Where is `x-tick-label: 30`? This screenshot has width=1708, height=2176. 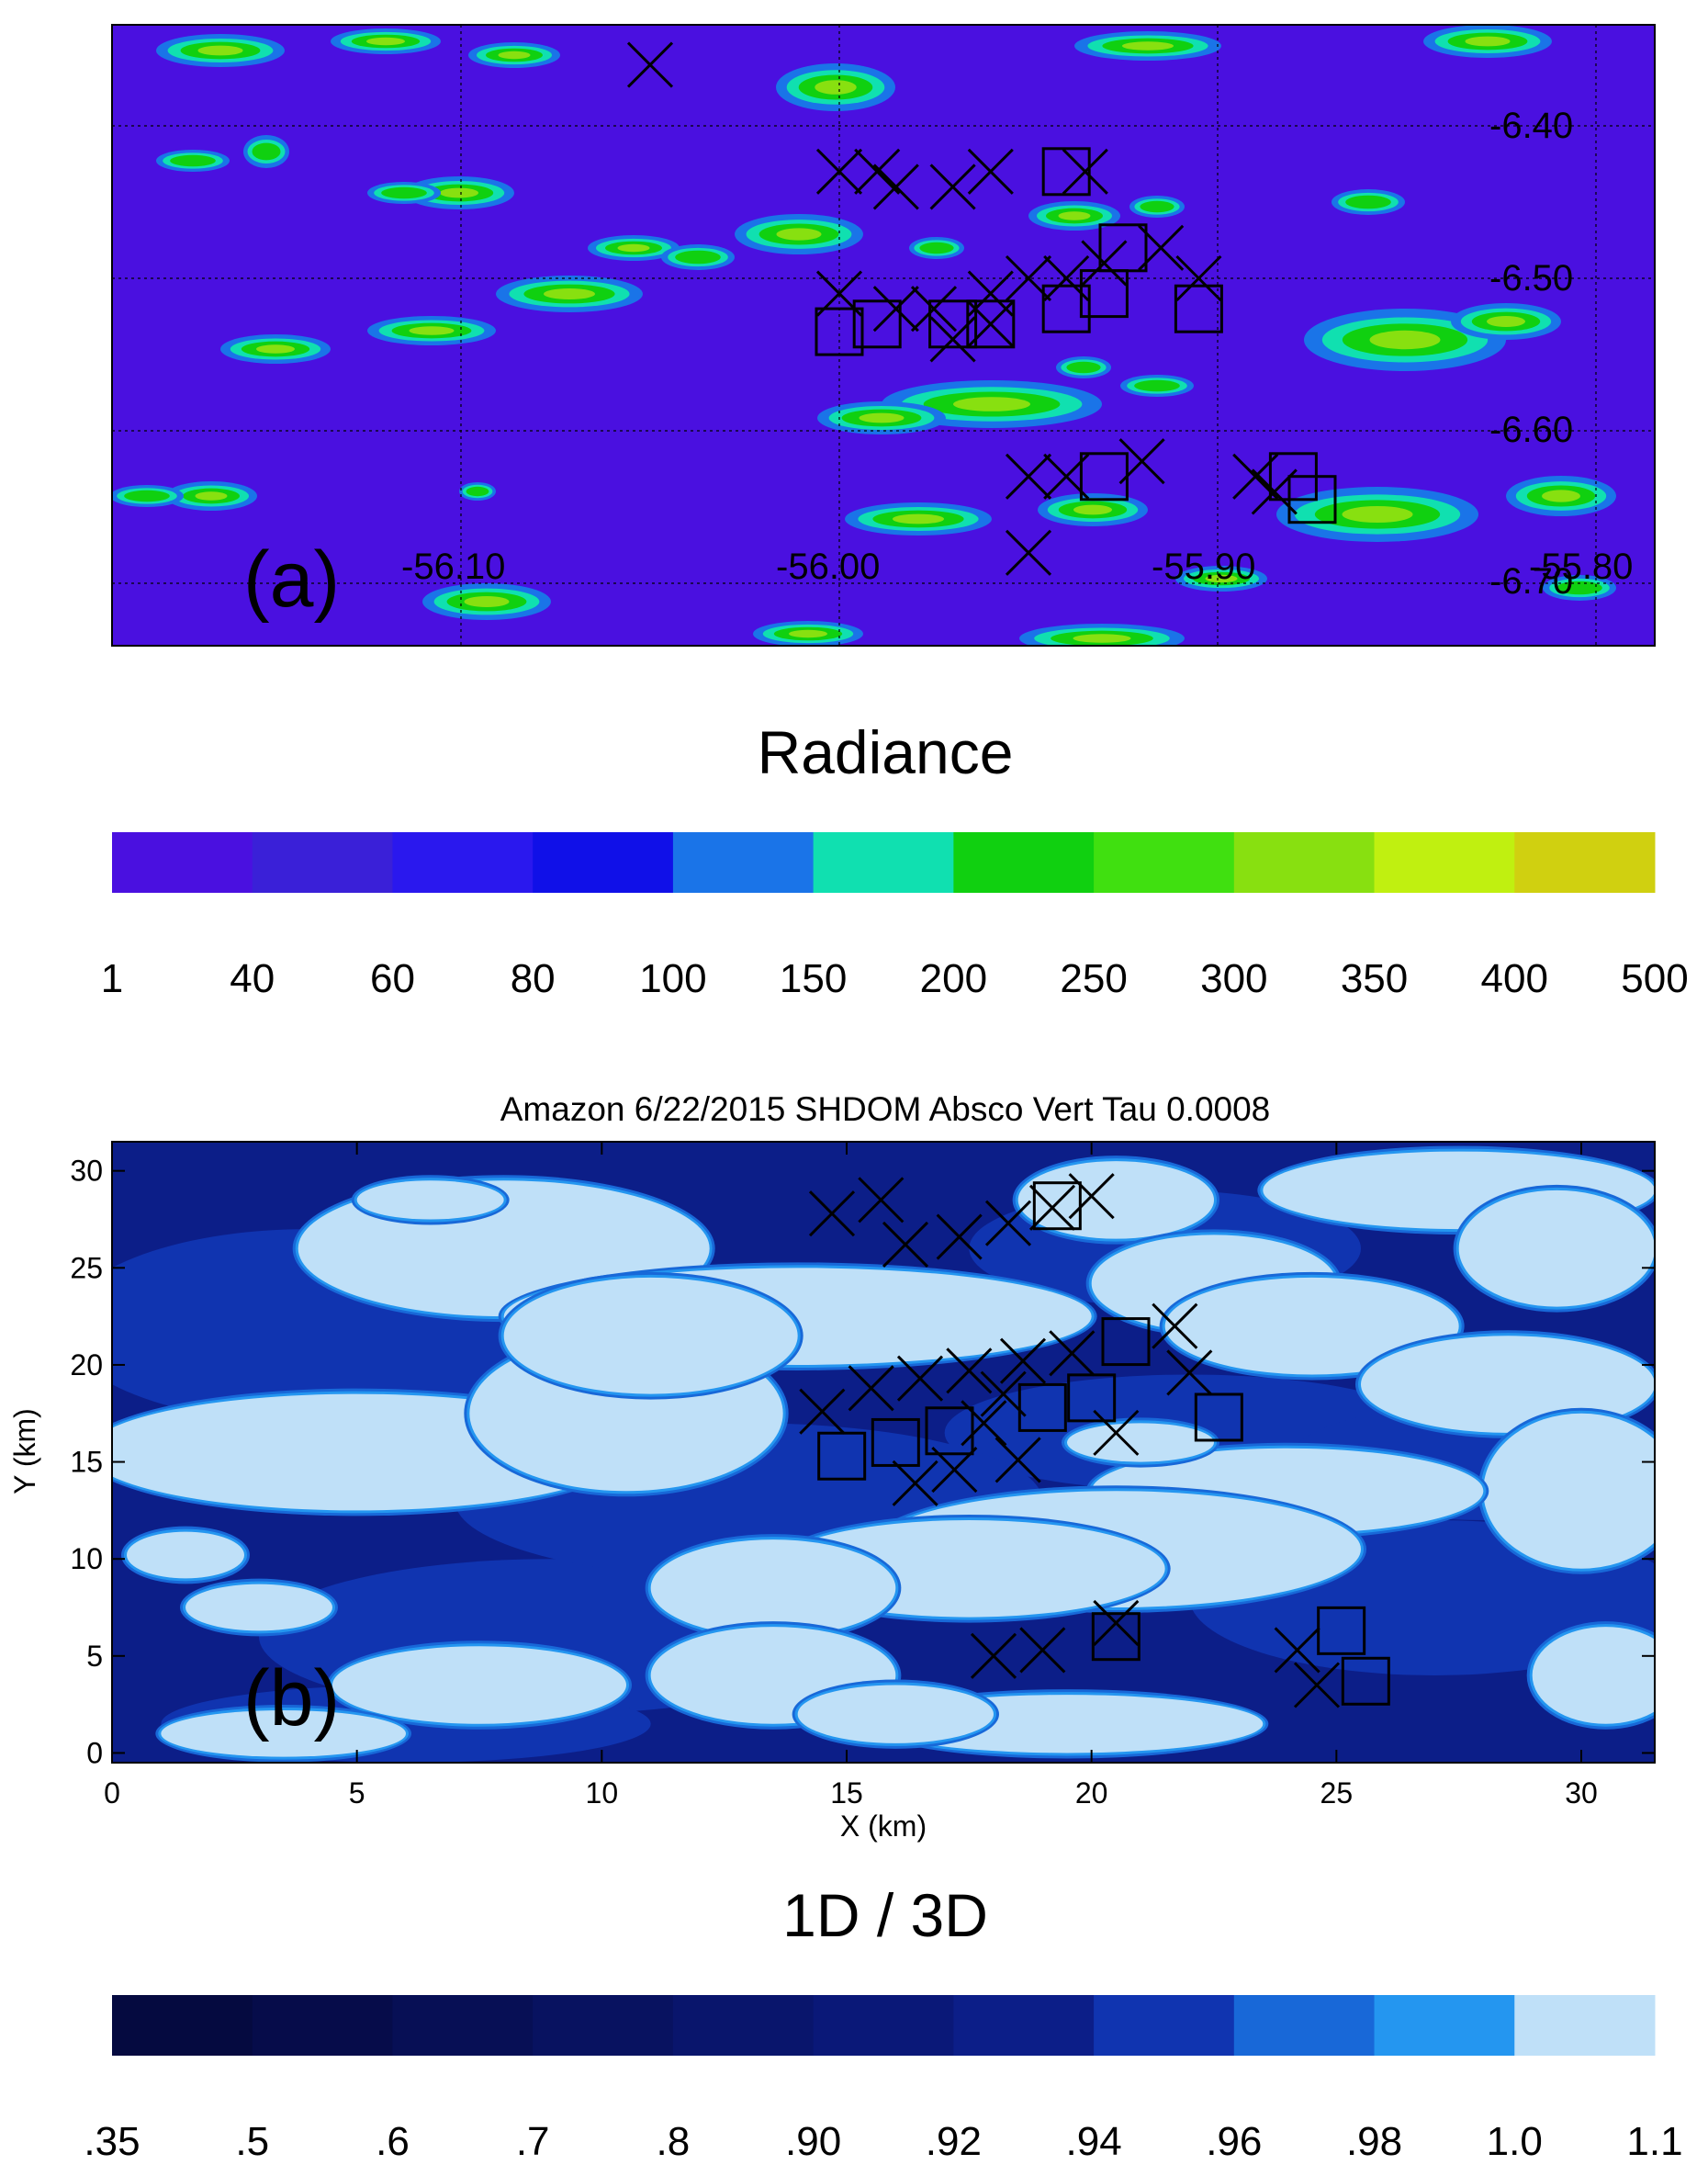 x-tick-label: 30 is located at coordinates (1582, 1793).